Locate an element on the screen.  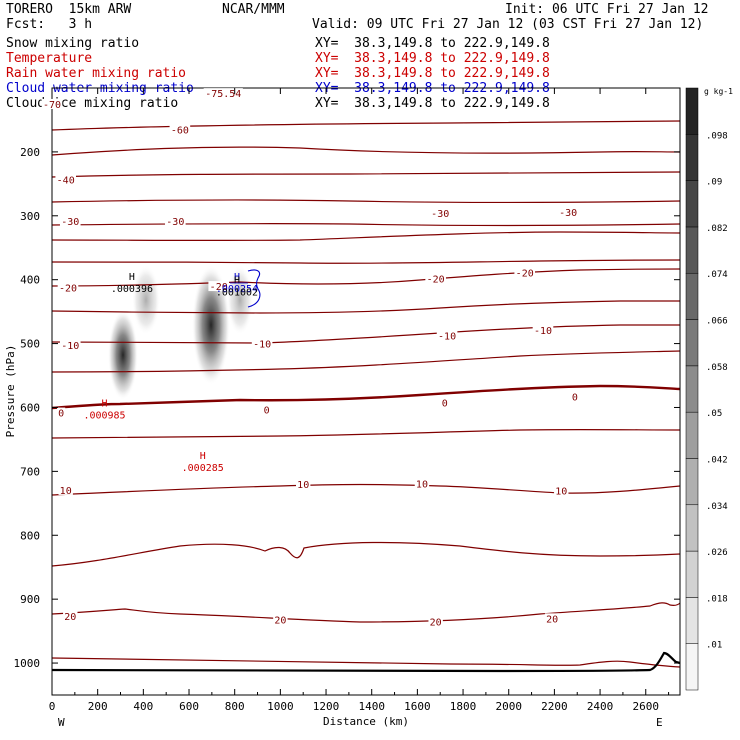
colorbar-tick-label: .066 is located at coordinates (717, 322).